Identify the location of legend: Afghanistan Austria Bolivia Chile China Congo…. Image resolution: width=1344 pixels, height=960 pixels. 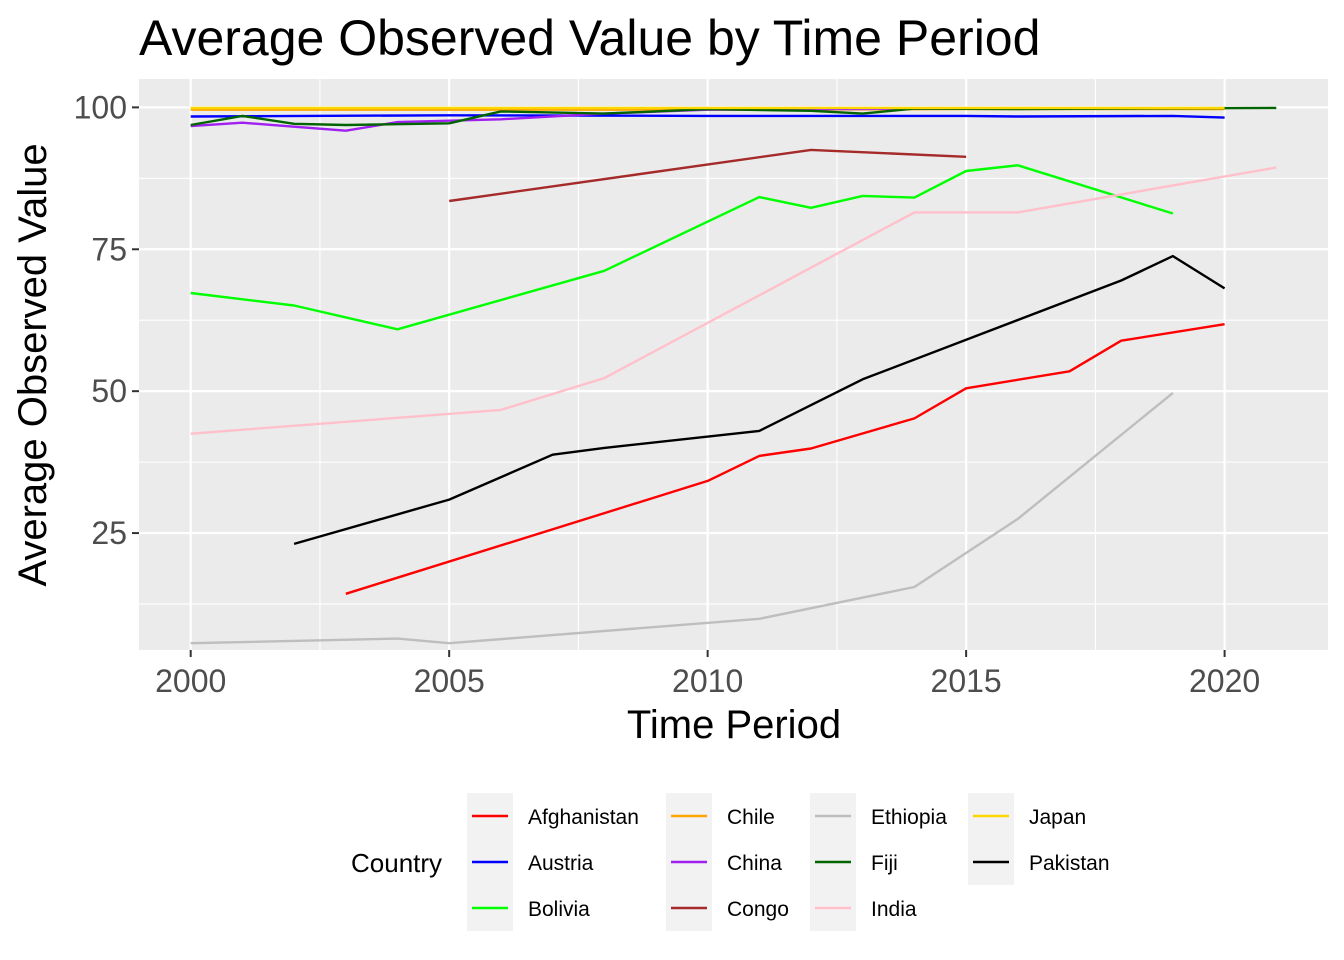
(788, 862).